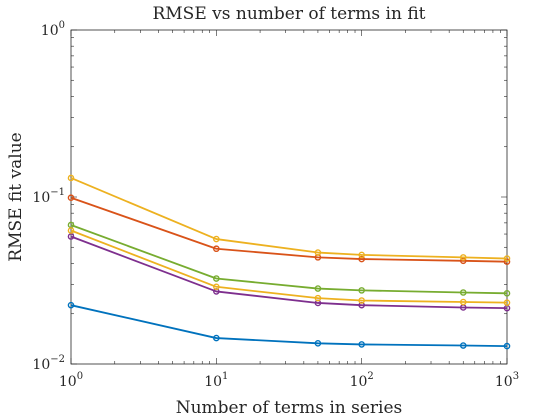  Describe the element at coordinates (71, 380) in the screenshot. I see `x-tick-label: 10⁰` at that location.